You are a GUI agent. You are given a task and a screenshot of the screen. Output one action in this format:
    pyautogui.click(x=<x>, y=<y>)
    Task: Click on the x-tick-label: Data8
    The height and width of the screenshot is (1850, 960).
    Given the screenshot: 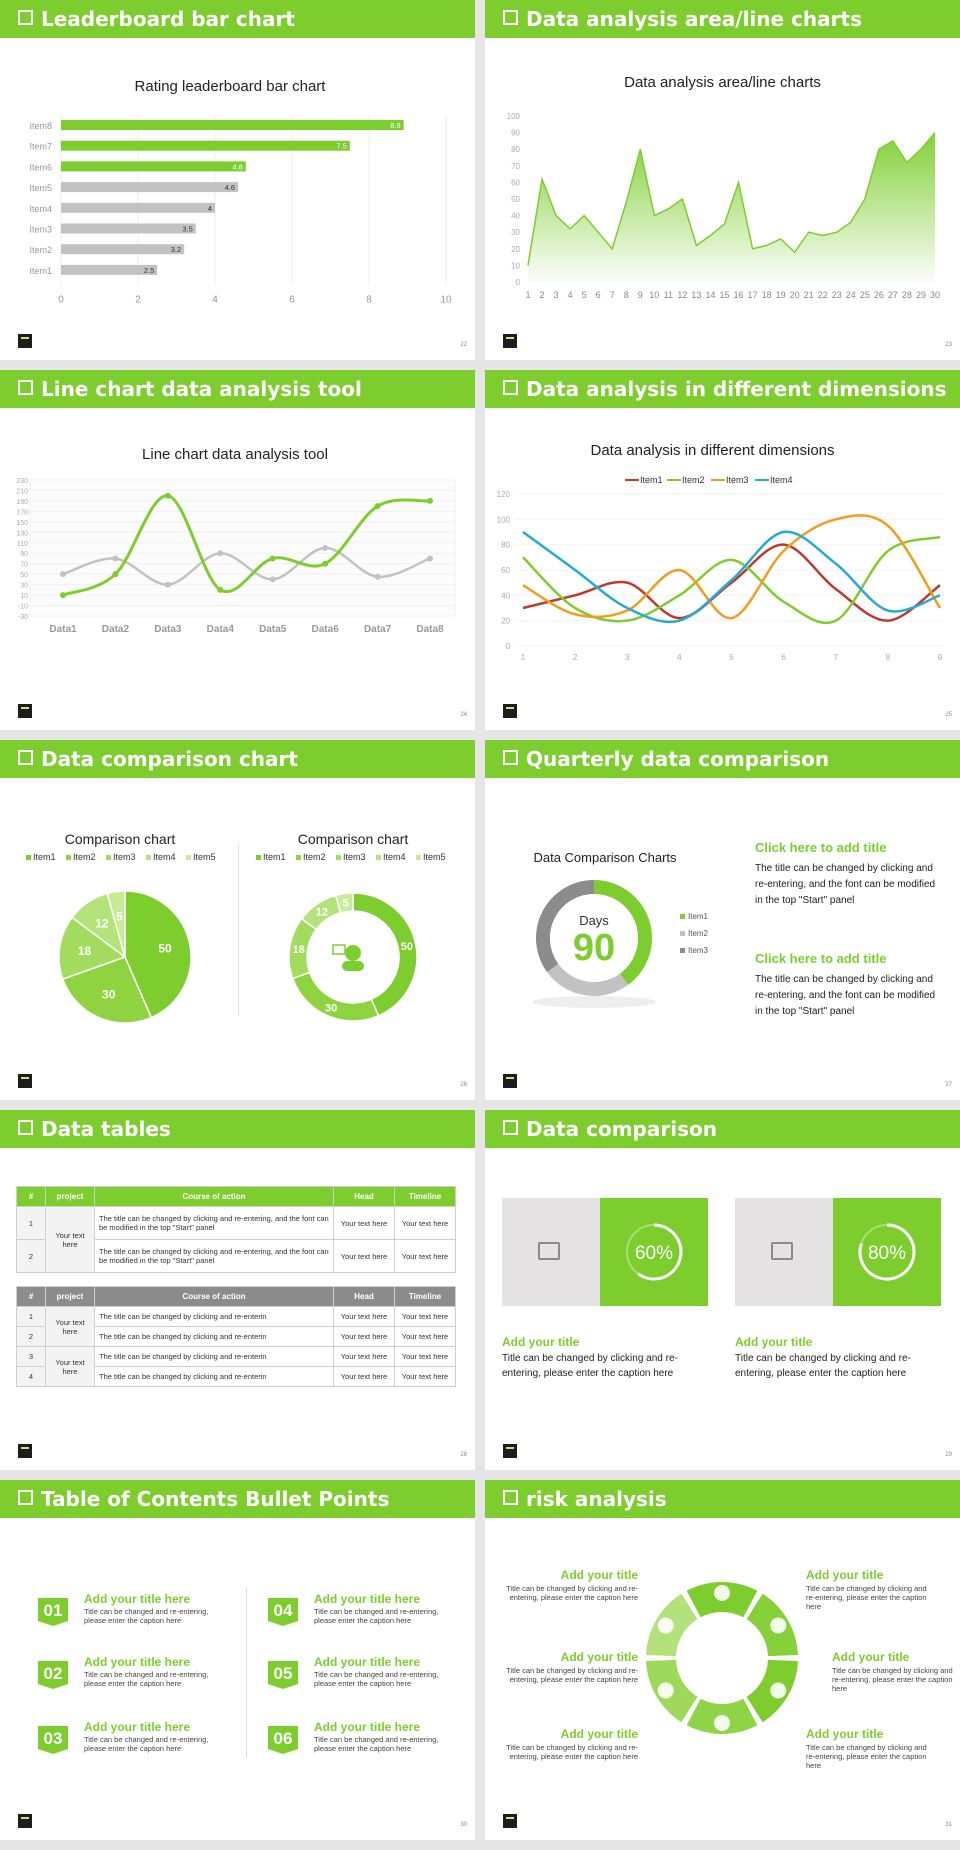 What is the action you would take?
    pyautogui.click(x=430, y=629)
    